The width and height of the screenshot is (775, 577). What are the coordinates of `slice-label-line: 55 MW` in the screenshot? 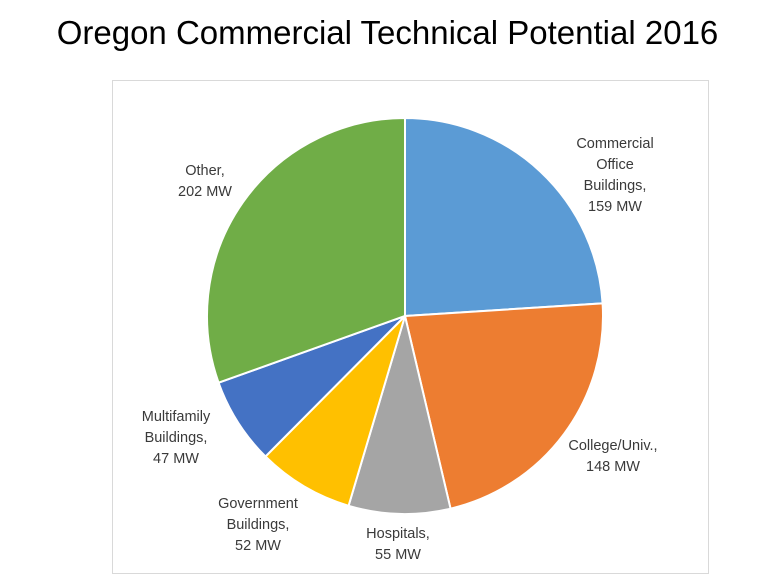 It's located at (398, 555).